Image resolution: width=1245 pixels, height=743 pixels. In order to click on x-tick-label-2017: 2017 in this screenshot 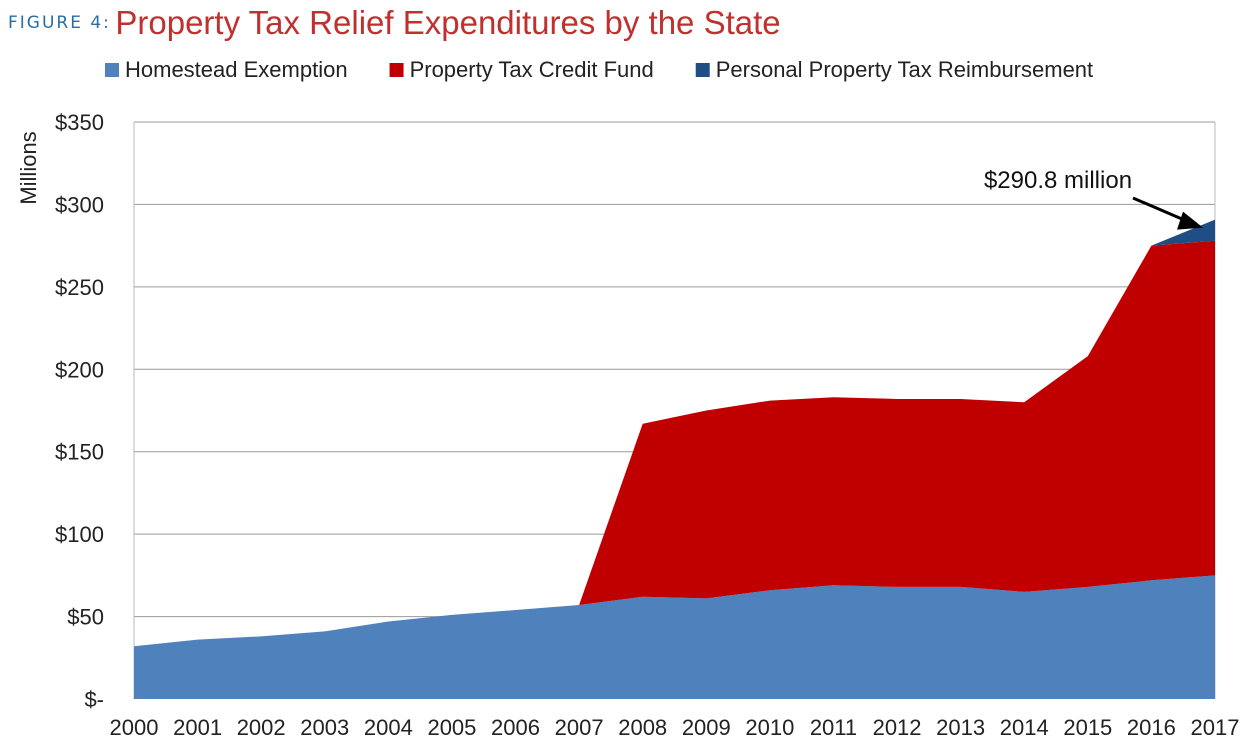, I will do `click(1215, 727)`.